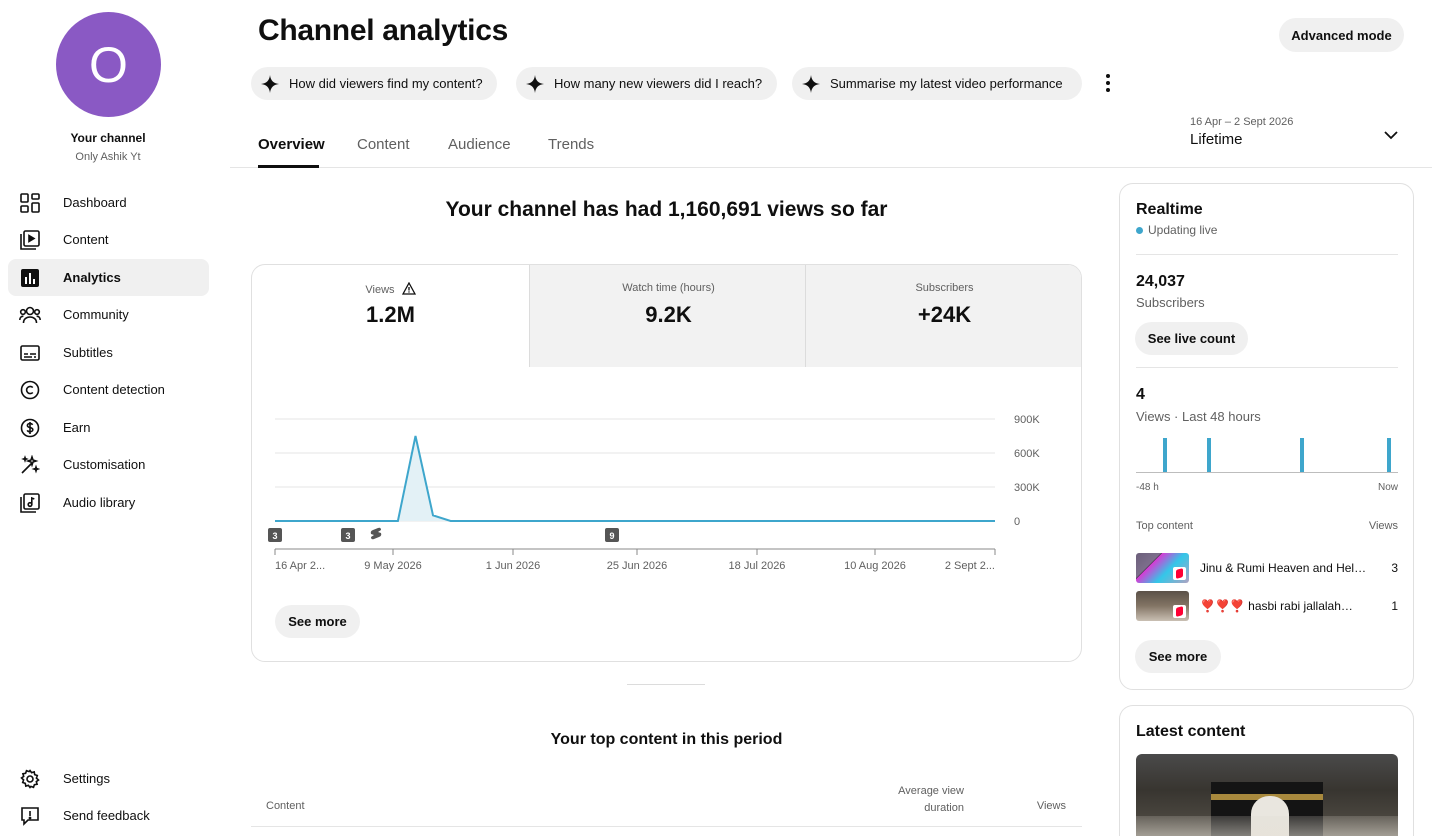 The height and width of the screenshot is (836, 1432). I want to click on axis-start-label: -48 h, so click(1147, 487).